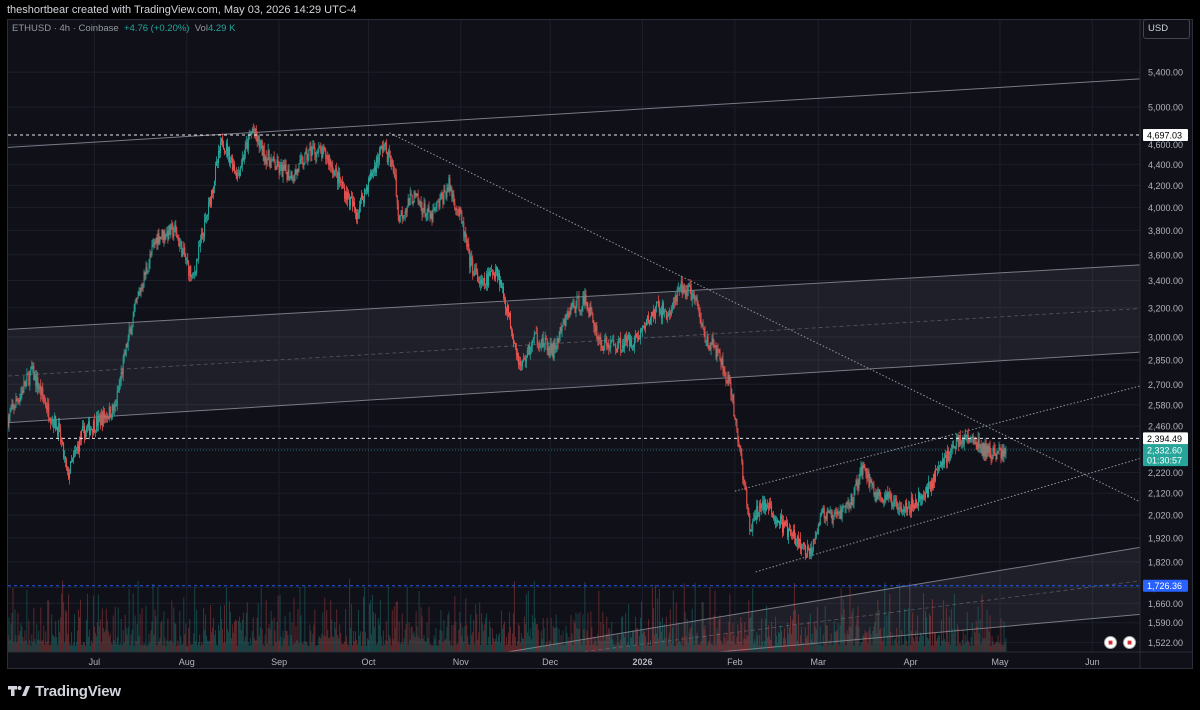 Image resolution: width=1200 pixels, height=710 pixels. I want to click on time-tick-label: Sep, so click(279, 662).